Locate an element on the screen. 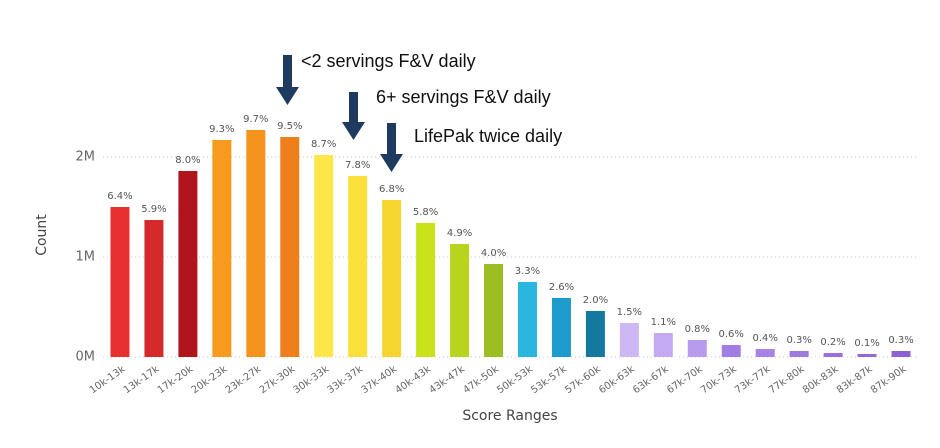 This screenshot has width=940, height=448. data-label: 9.7% is located at coordinates (255, 119).